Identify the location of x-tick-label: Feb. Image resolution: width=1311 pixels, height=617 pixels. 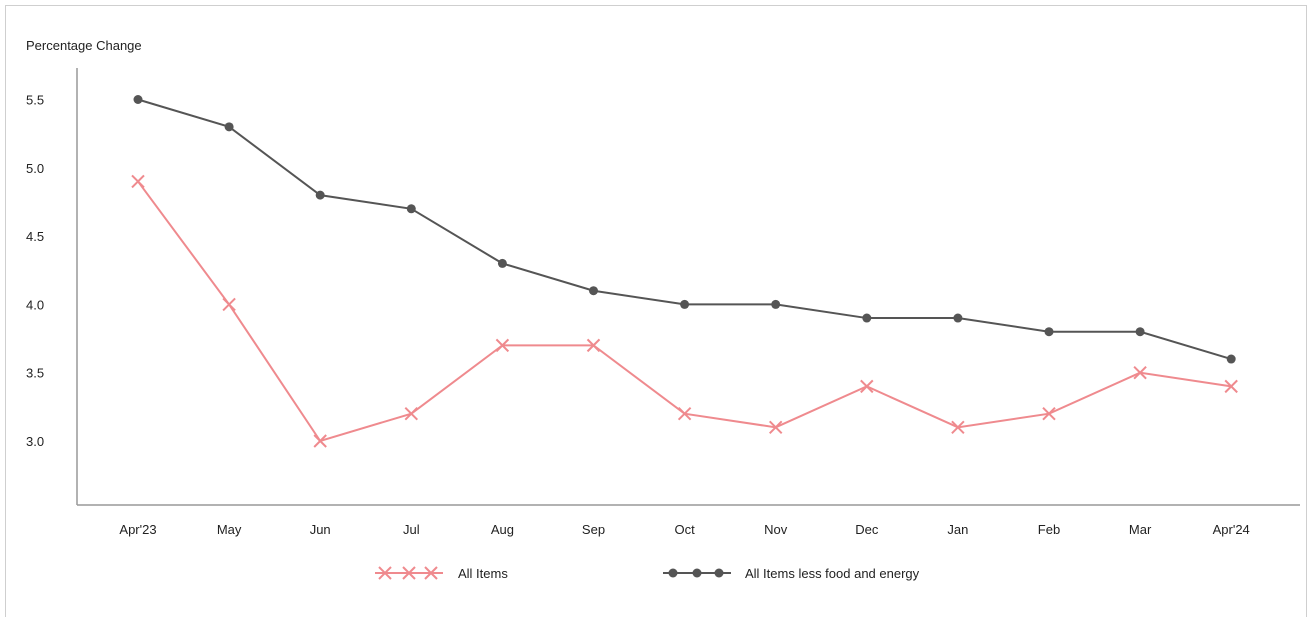
(1049, 529).